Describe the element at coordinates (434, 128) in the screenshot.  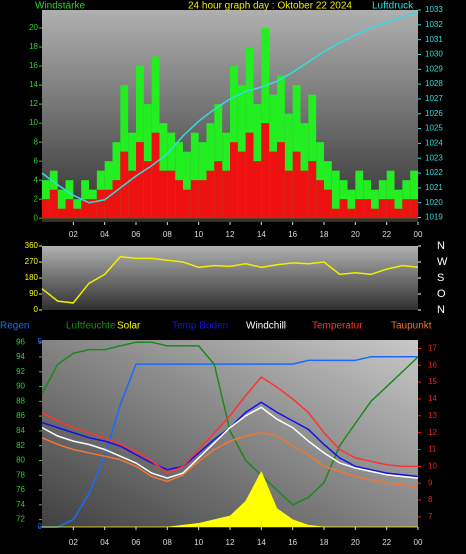
I see `y2-tick-label: 1025` at that location.